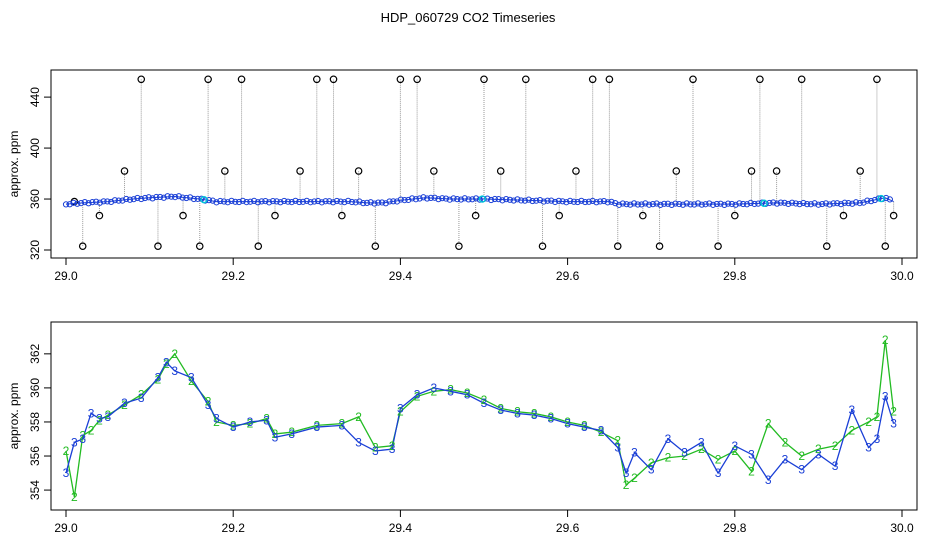 This screenshot has width=936, height=540. Describe the element at coordinates (234, 276) in the screenshot. I see `top-x-tick-label: 29.2` at that location.